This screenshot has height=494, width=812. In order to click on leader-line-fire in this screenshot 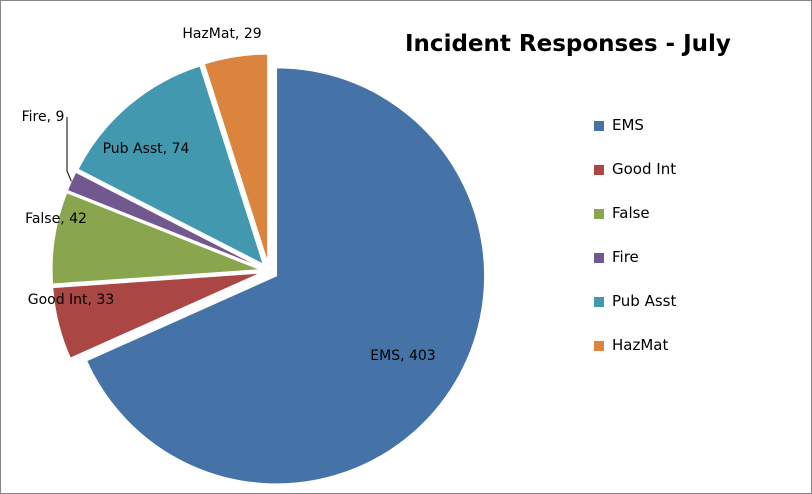, I will do `click(69, 149)`.